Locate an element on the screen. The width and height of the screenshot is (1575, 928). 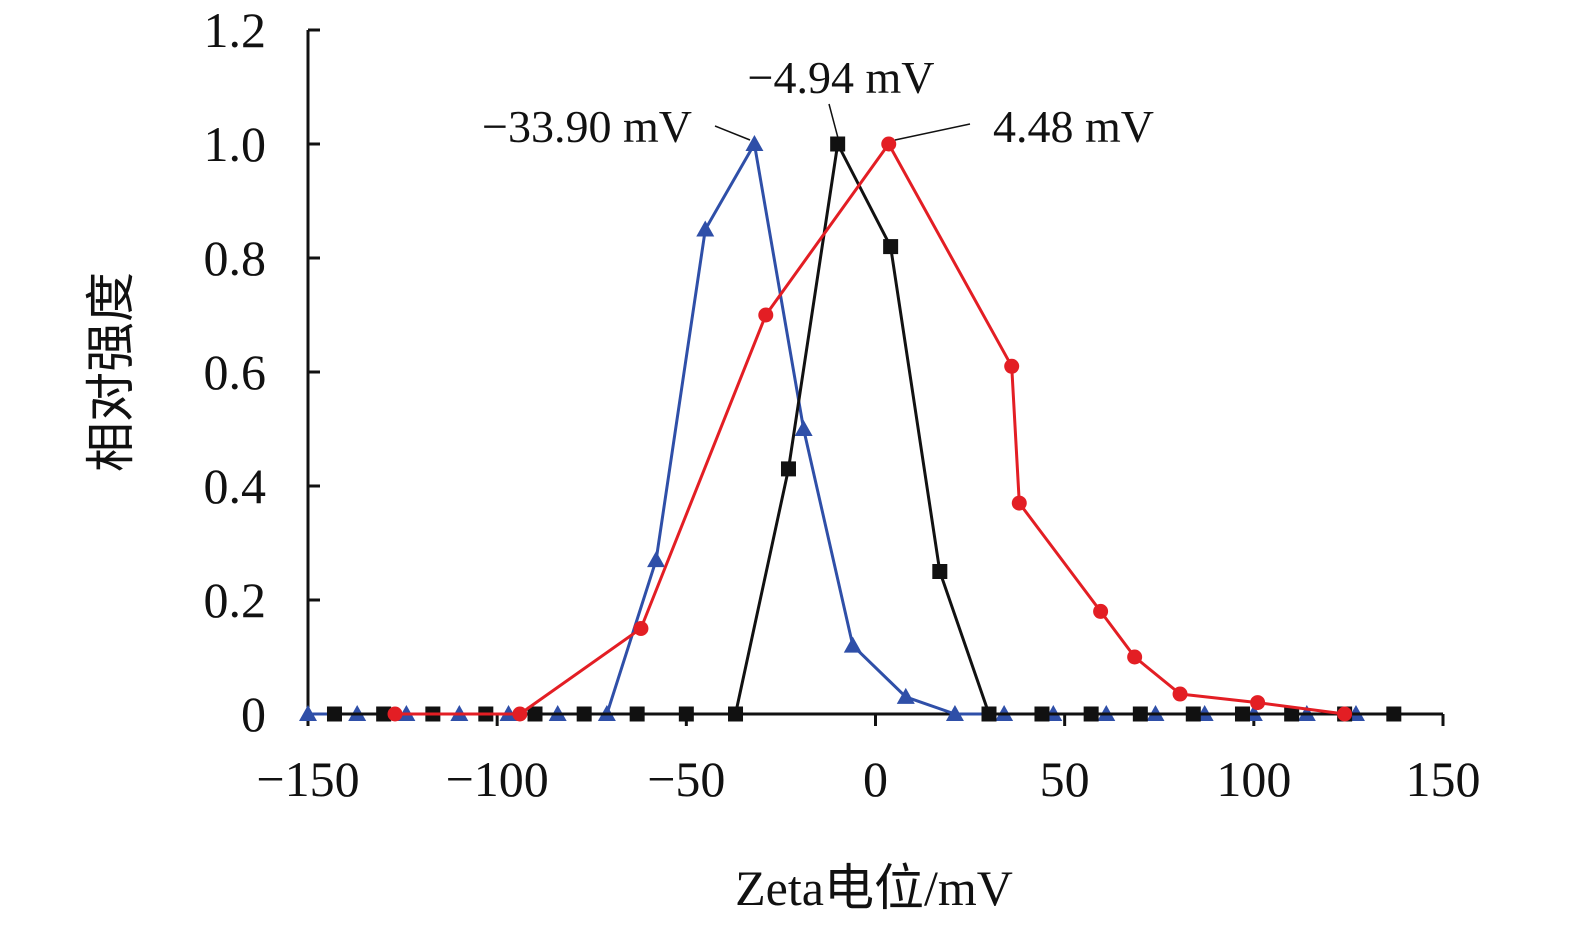
x-tick-label: −100 is located at coordinates (497, 779).